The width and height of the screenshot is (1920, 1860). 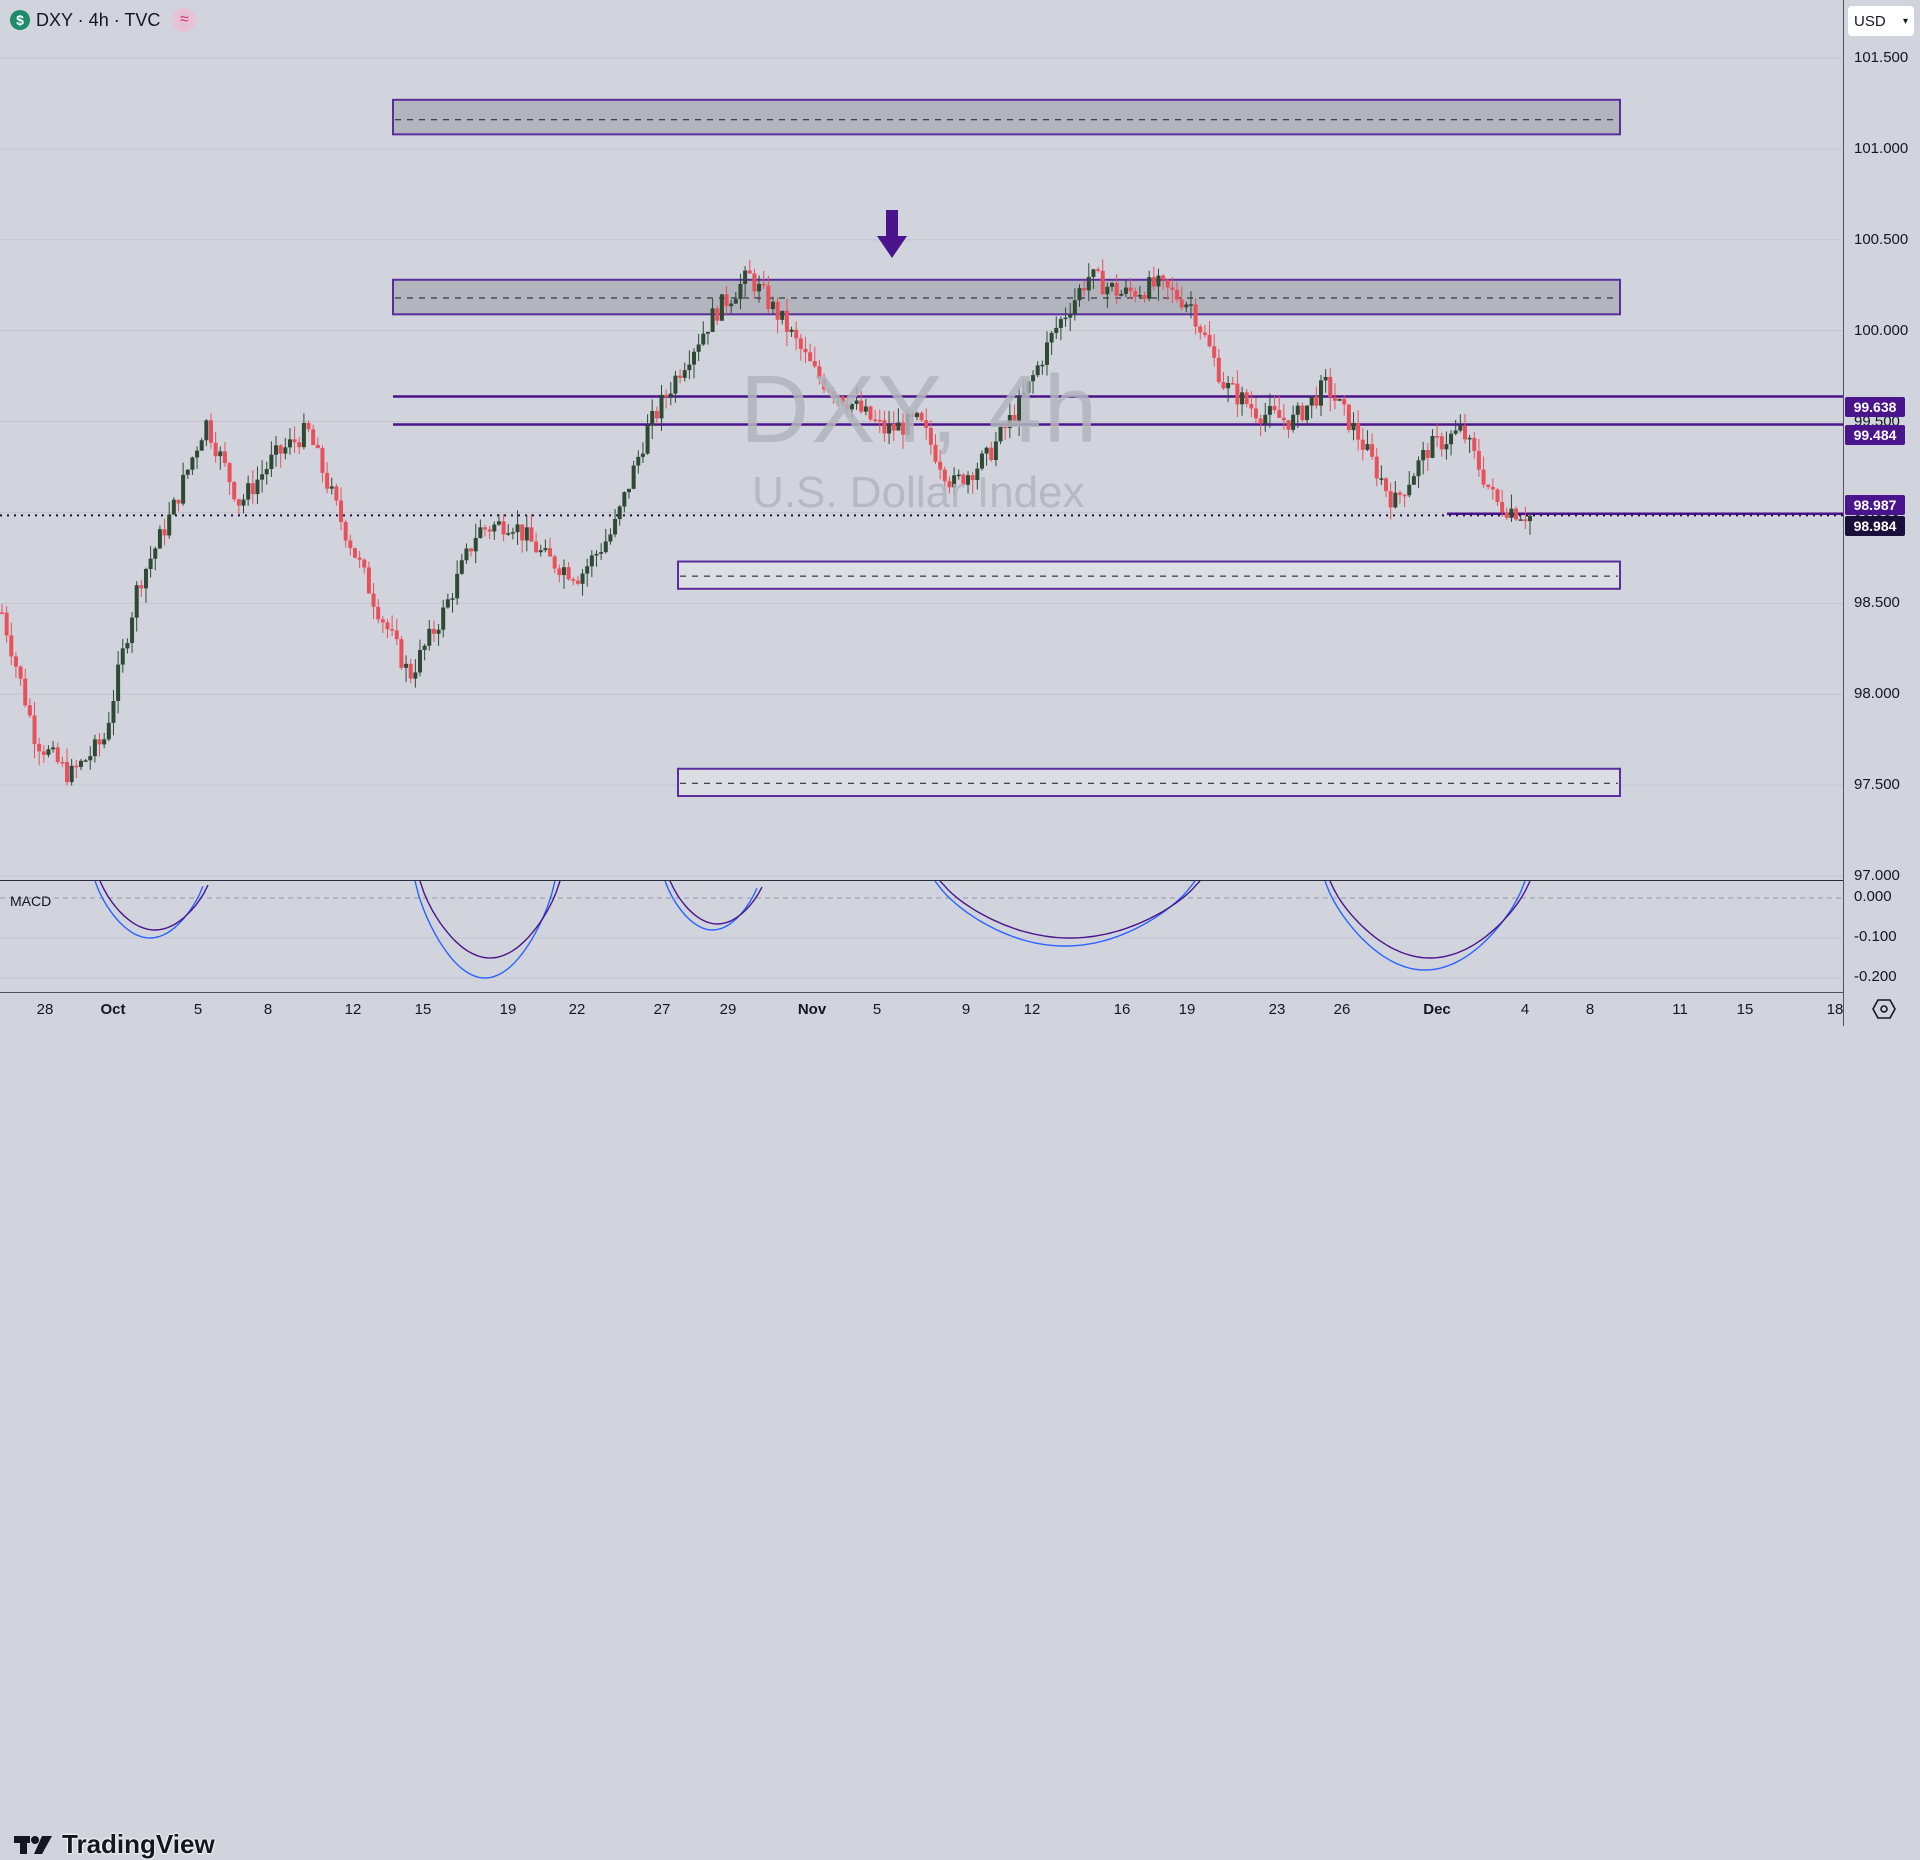 I want to click on settings-gear-icon, so click(x=1884, y=1009).